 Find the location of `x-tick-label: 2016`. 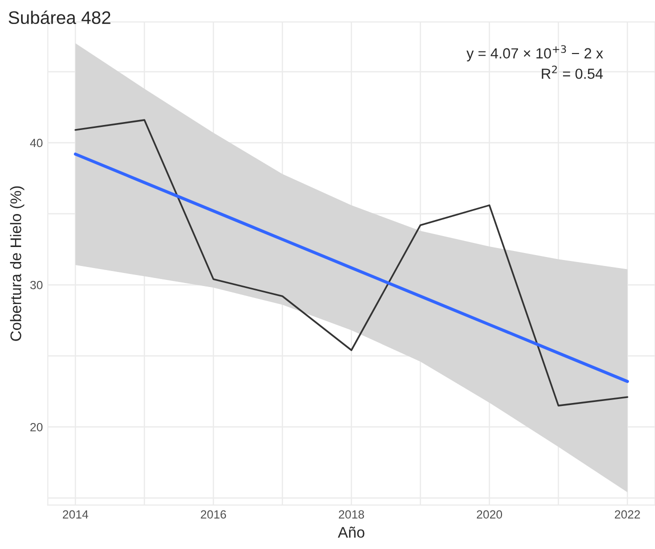

x-tick-label: 2016 is located at coordinates (213, 514).